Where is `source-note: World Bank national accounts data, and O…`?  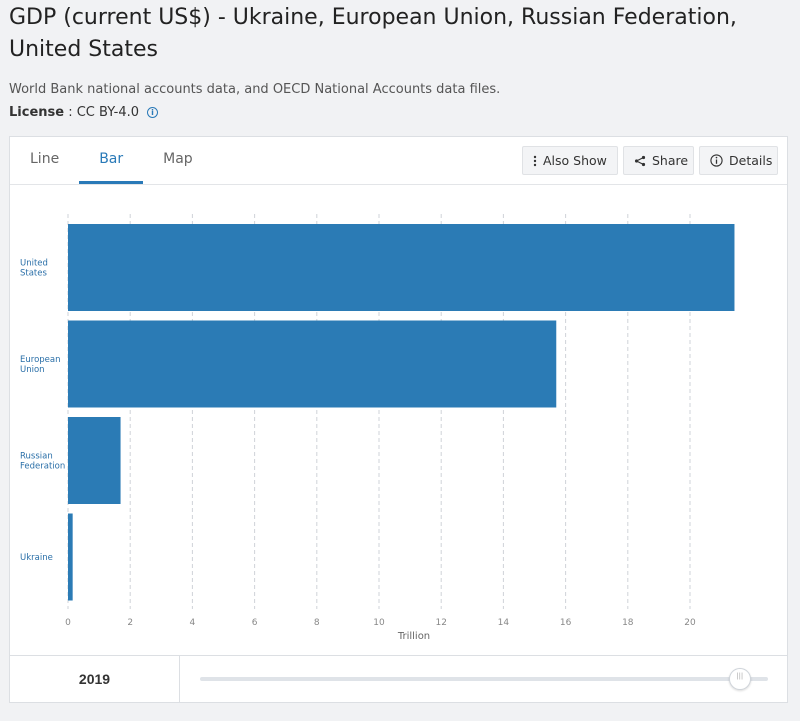
source-note: World Bank national accounts data, and O… is located at coordinates (255, 89).